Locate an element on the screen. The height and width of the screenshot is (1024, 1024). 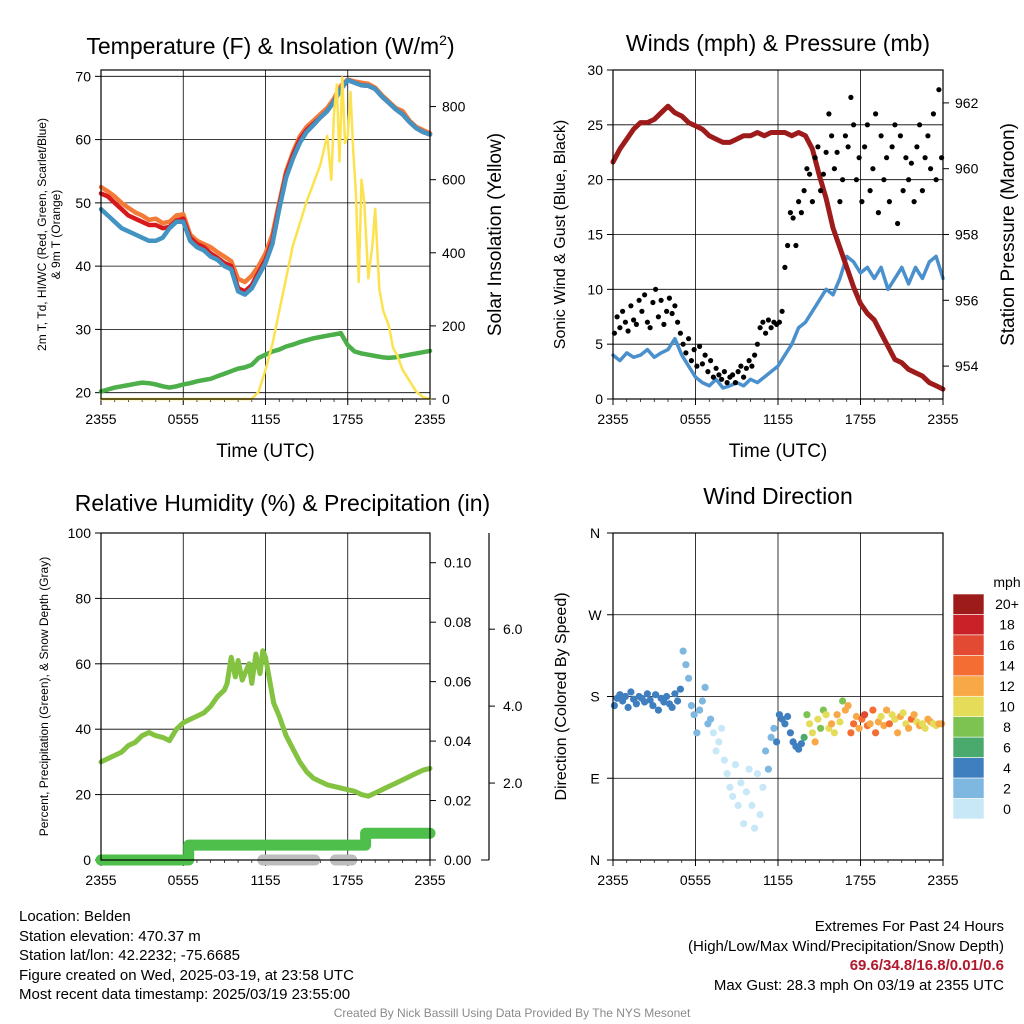
y2-tick-label: 956 is located at coordinates (967, 300).